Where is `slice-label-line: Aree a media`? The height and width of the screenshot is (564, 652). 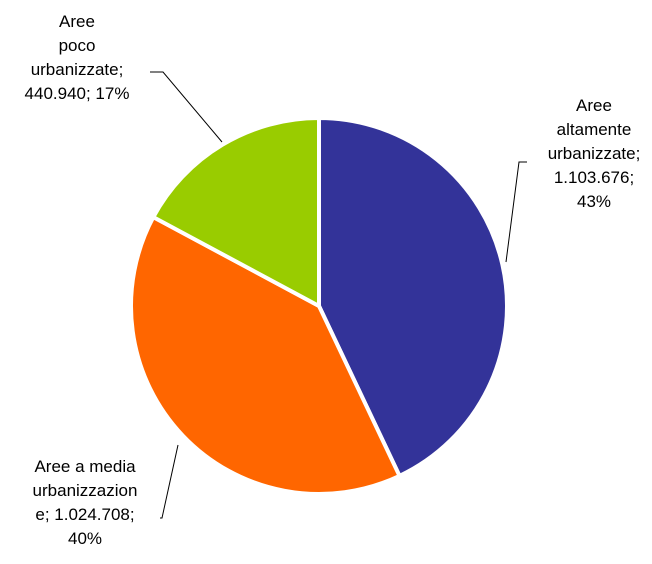
slice-label-line: Aree a media is located at coordinates (85, 466).